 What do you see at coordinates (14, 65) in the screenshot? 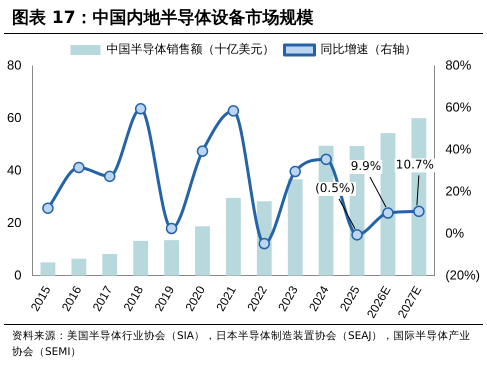
I see `y-tick-label: 80` at bounding box center [14, 65].